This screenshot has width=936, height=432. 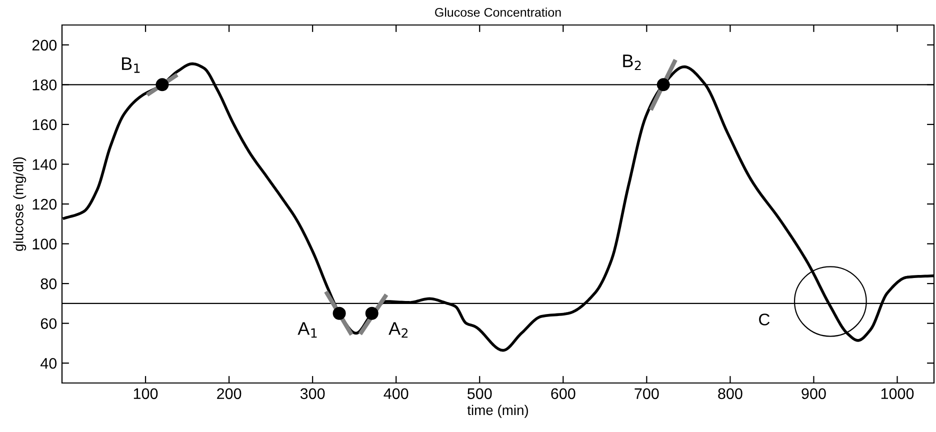 What do you see at coordinates (498, 12) in the screenshot?
I see `chart-title: Glucose Concentration` at bounding box center [498, 12].